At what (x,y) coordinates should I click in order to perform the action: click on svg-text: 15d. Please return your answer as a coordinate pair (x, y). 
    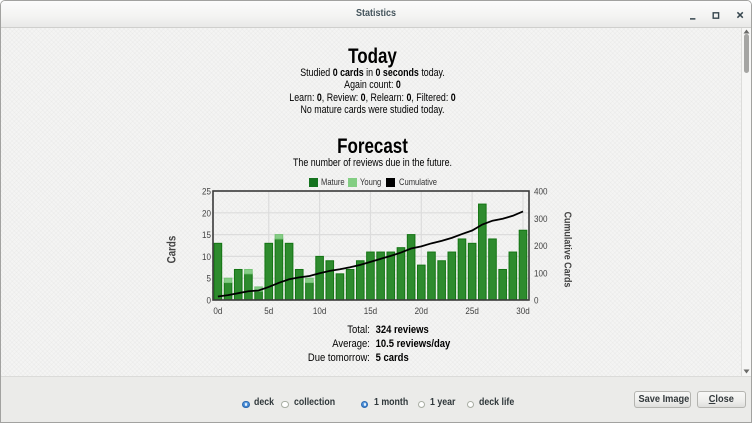
    Looking at the image, I should click on (371, 310).